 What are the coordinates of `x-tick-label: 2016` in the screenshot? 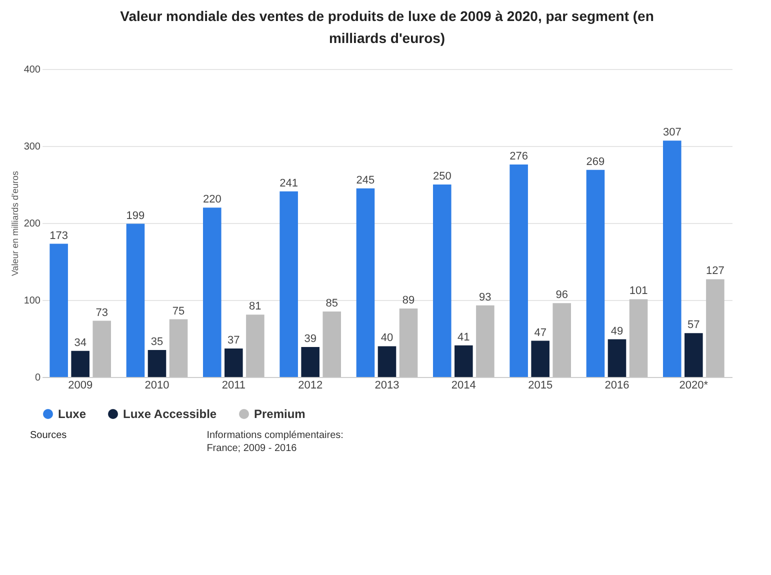 It's located at (617, 386).